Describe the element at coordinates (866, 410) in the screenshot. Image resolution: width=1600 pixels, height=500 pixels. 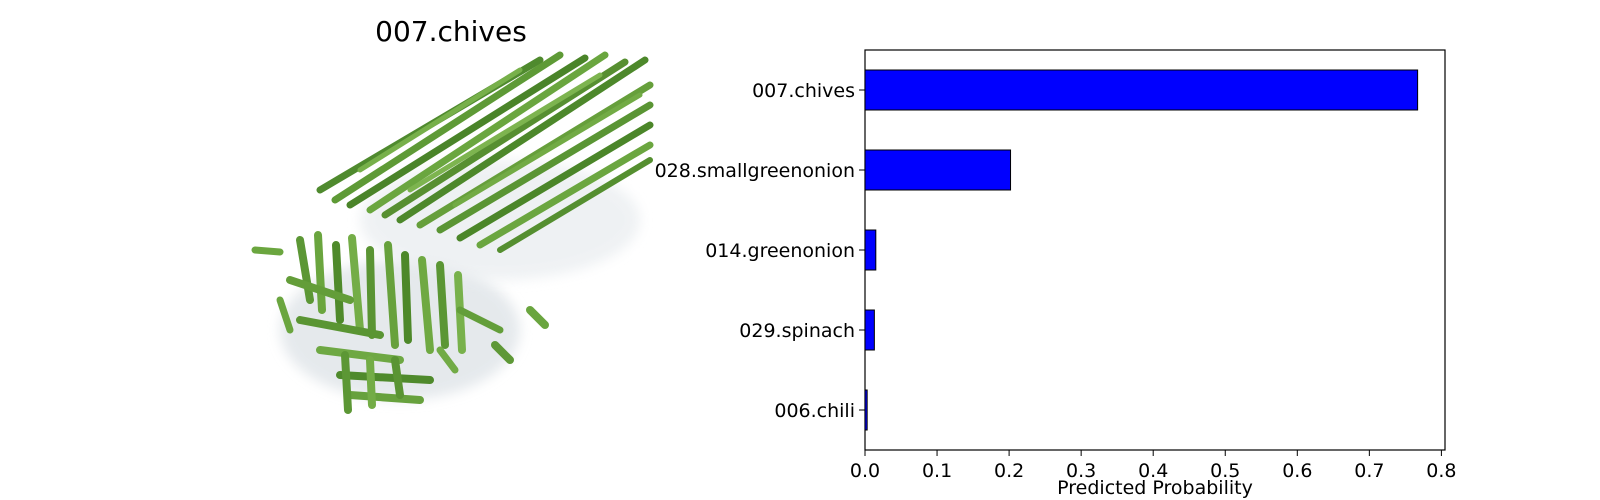
I see `bar-006.chili` at that location.